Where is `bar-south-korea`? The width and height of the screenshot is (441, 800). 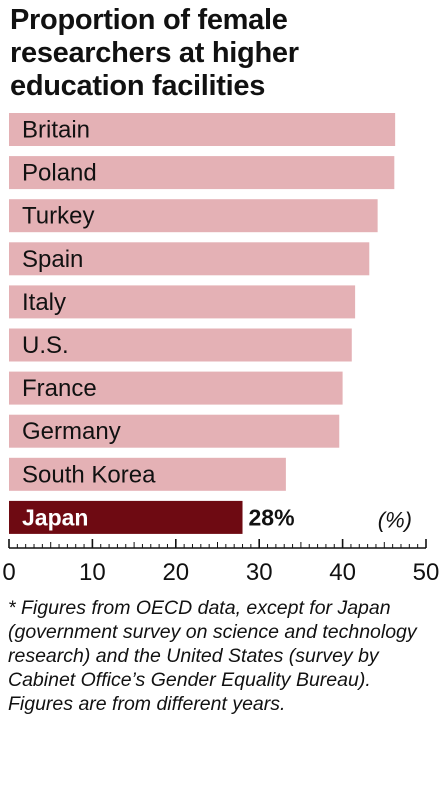
bar-south-korea is located at coordinates (147, 474).